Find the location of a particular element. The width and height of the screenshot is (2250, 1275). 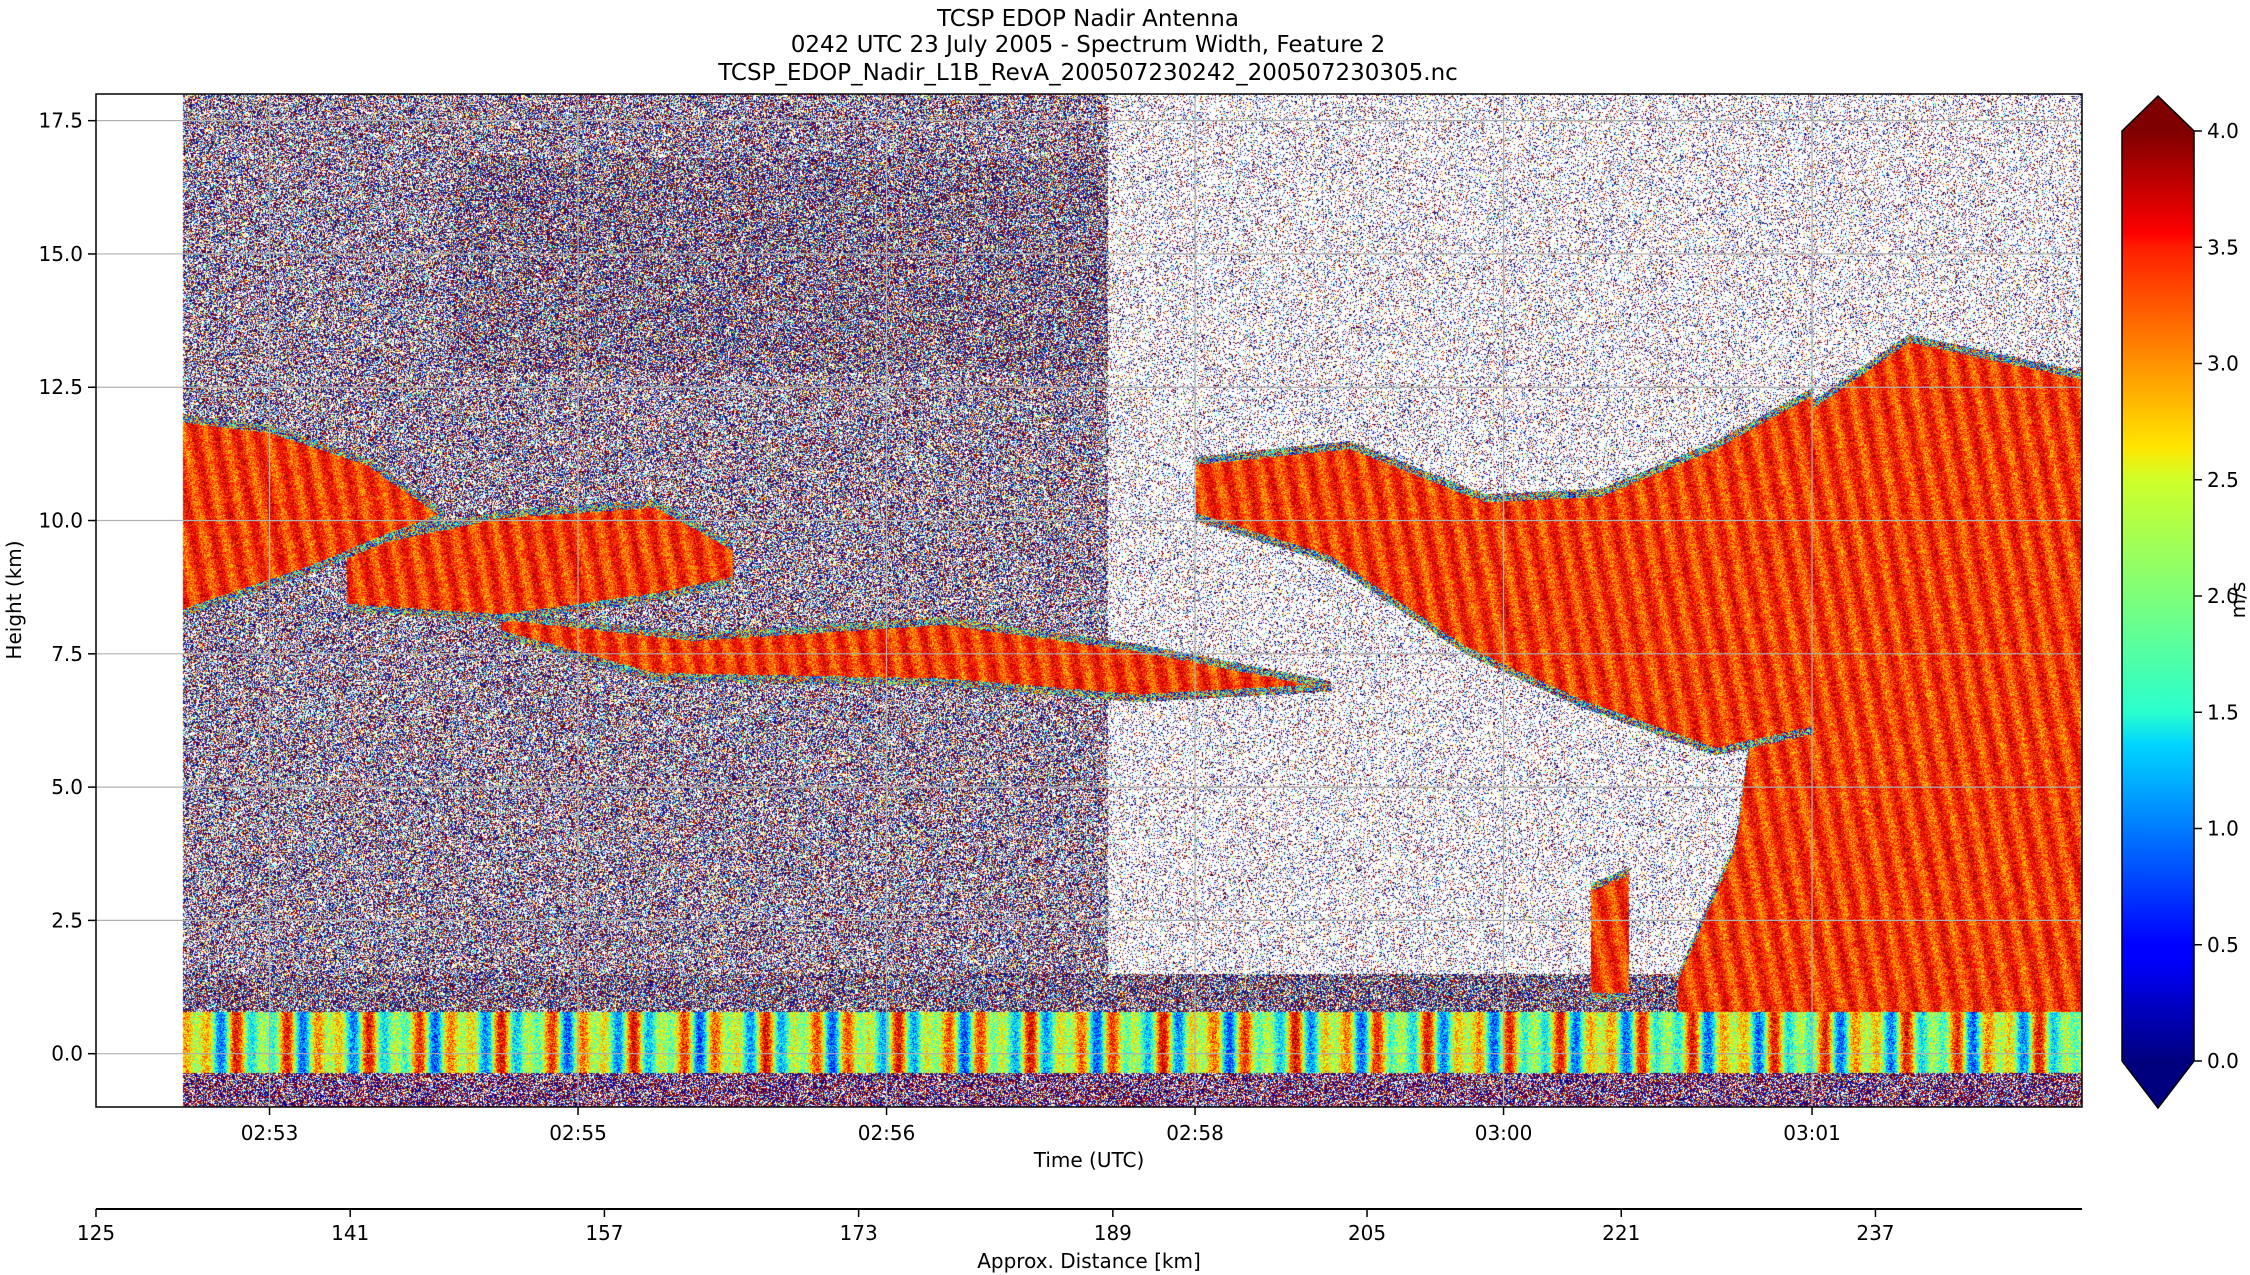

colorbar-gradient is located at coordinates (2158, 596).